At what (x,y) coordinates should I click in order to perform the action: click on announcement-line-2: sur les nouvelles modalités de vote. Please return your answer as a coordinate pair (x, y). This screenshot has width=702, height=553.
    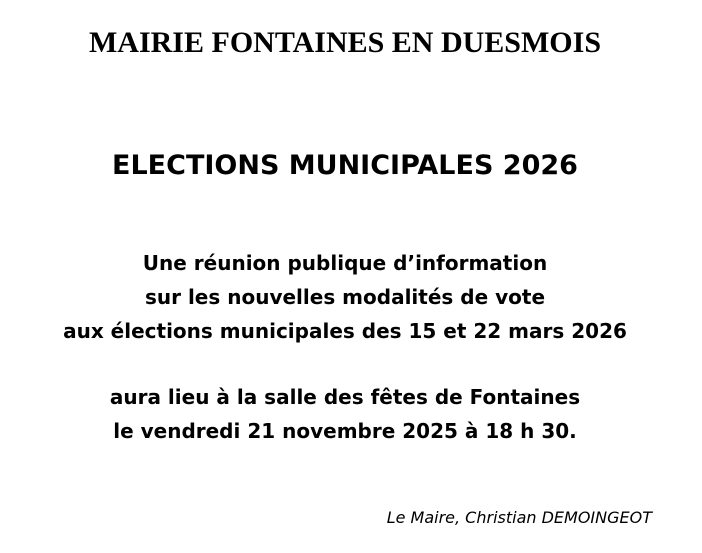
    Looking at the image, I should click on (345, 297).